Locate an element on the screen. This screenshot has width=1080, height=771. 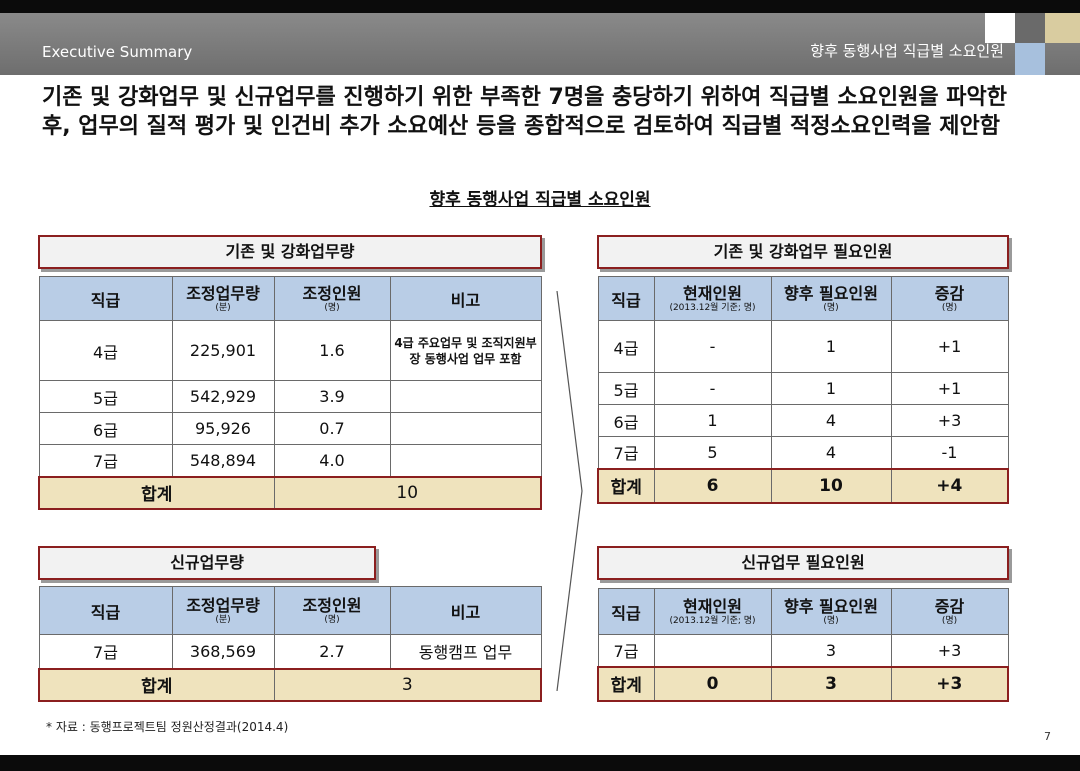
table-row: 6급 1 4 +3 is located at coordinates (803, 420).